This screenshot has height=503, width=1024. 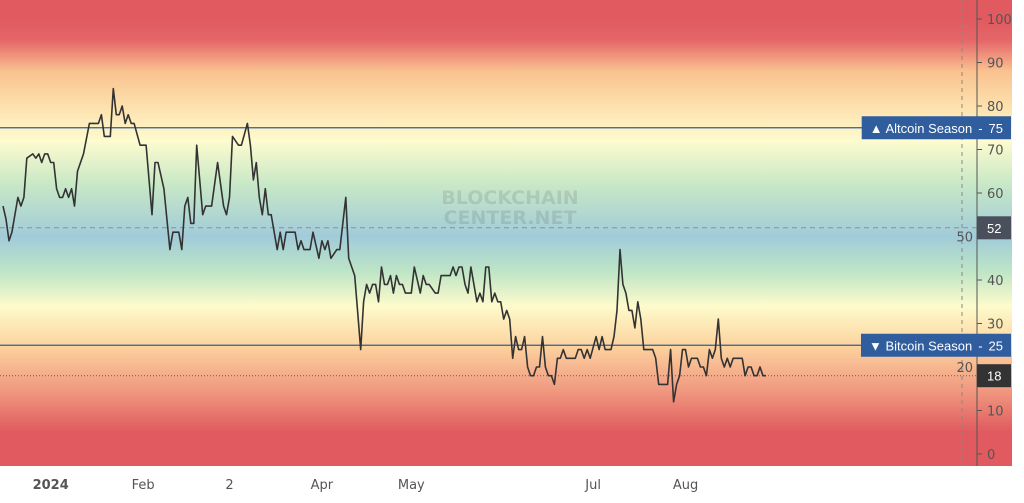 What do you see at coordinates (964, 368) in the screenshot?
I see `y-tick-label: 20` at bounding box center [964, 368].